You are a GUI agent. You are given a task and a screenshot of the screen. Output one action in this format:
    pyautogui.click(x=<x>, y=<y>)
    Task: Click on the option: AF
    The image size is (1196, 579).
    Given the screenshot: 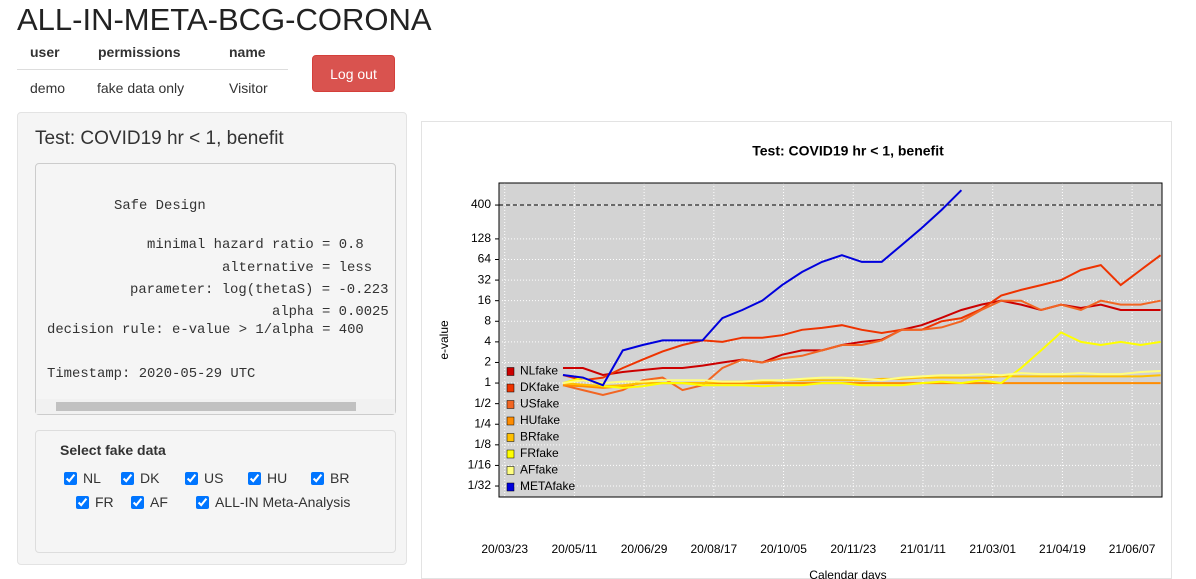 What is the action you would take?
    pyautogui.click(x=149, y=502)
    